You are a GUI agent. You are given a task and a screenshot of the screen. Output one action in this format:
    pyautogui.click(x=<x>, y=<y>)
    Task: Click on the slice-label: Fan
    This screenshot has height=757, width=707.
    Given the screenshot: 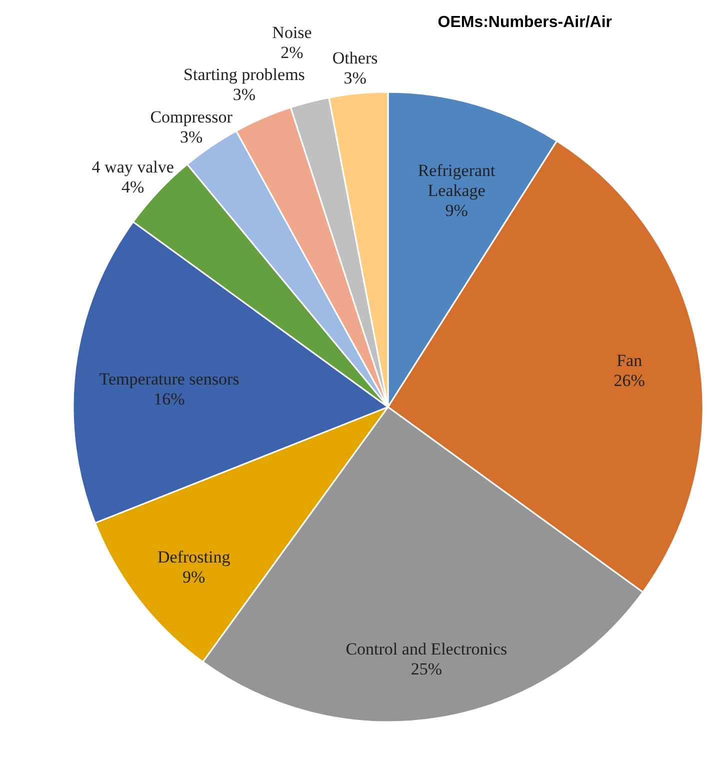 What is the action you would take?
    pyautogui.click(x=629, y=360)
    